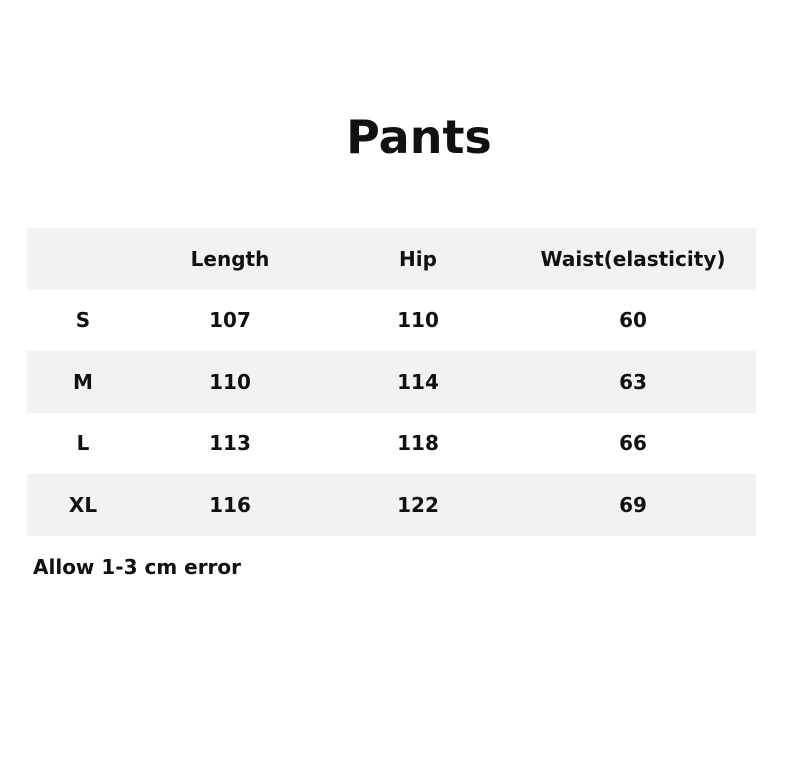  What do you see at coordinates (230, 504) in the screenshot?
I see `table-cell: 116` at bounding box center [230, 504].